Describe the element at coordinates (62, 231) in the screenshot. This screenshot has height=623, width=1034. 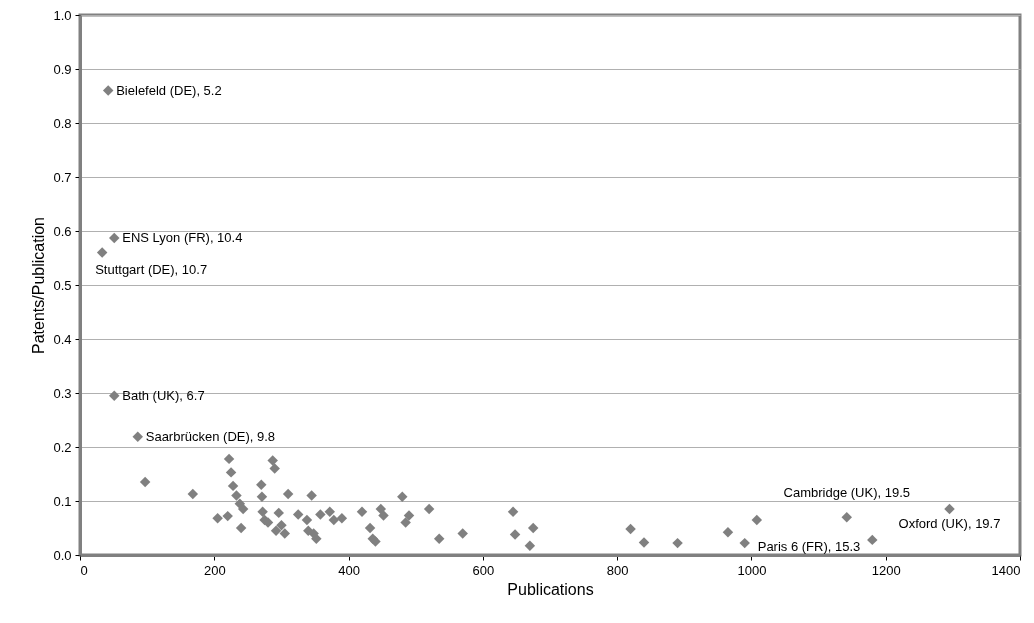
I see `y-tick-label: 0.6` at that location.